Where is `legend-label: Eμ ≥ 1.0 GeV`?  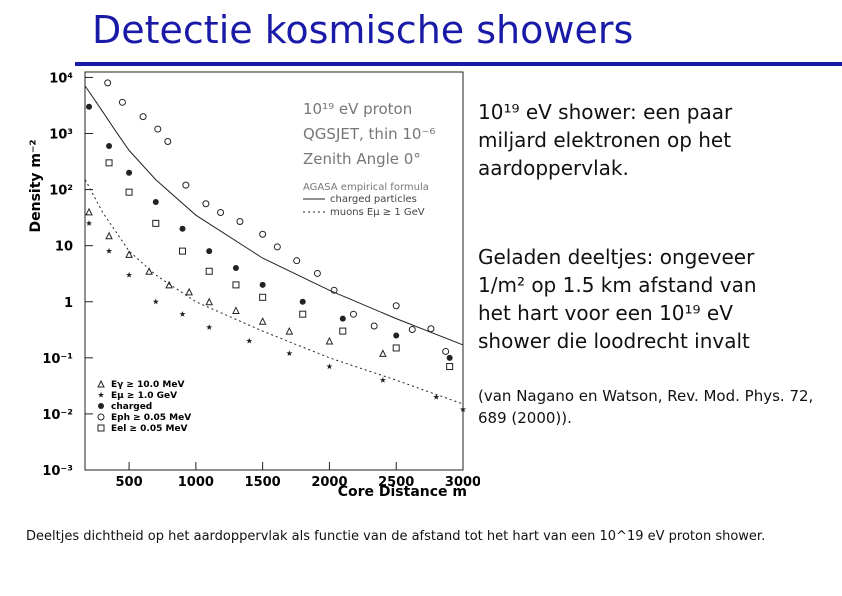 legend-label: Eμ ≥ 1.0 GeV is located at coordinates (144, 396).